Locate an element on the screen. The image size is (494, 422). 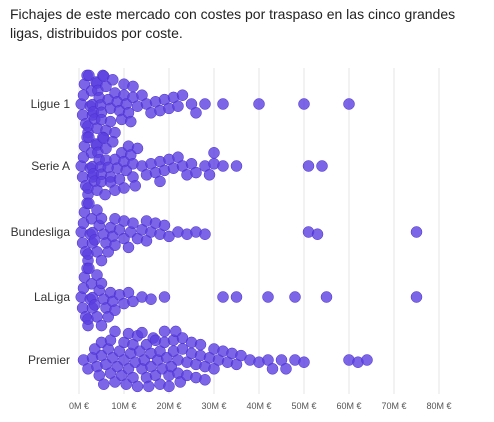
category-label: LaLiga is located at coordinates (52, 297).